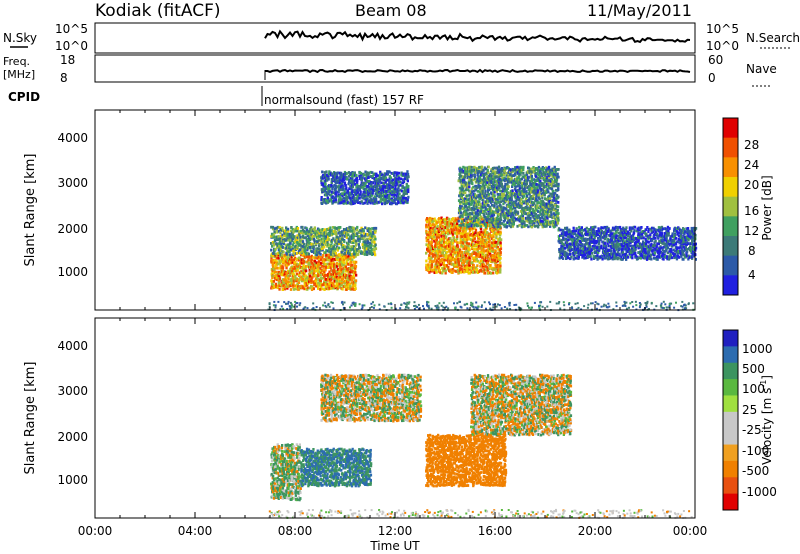  What do you see at coordinates (16, 61) in the screenshot?
I see `freq-label: Freq.` at bounding box center [16, 61].